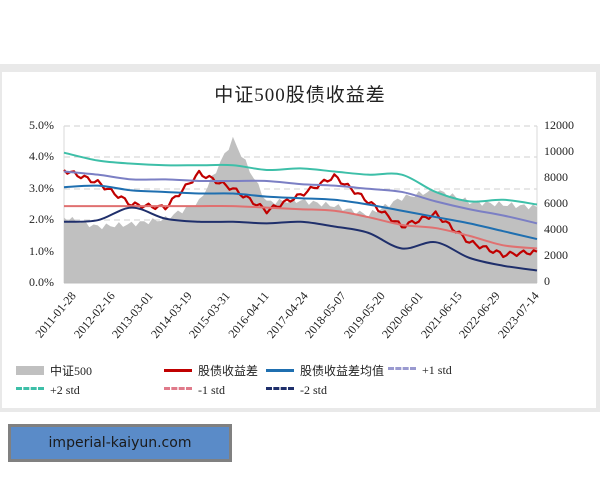 The width and height of the screenshot is (600, 480). What do you see at coordinates (41, 282) in the screenshot?
I see `y-left-tick: 0.0%` at bounding box center [41, 282].